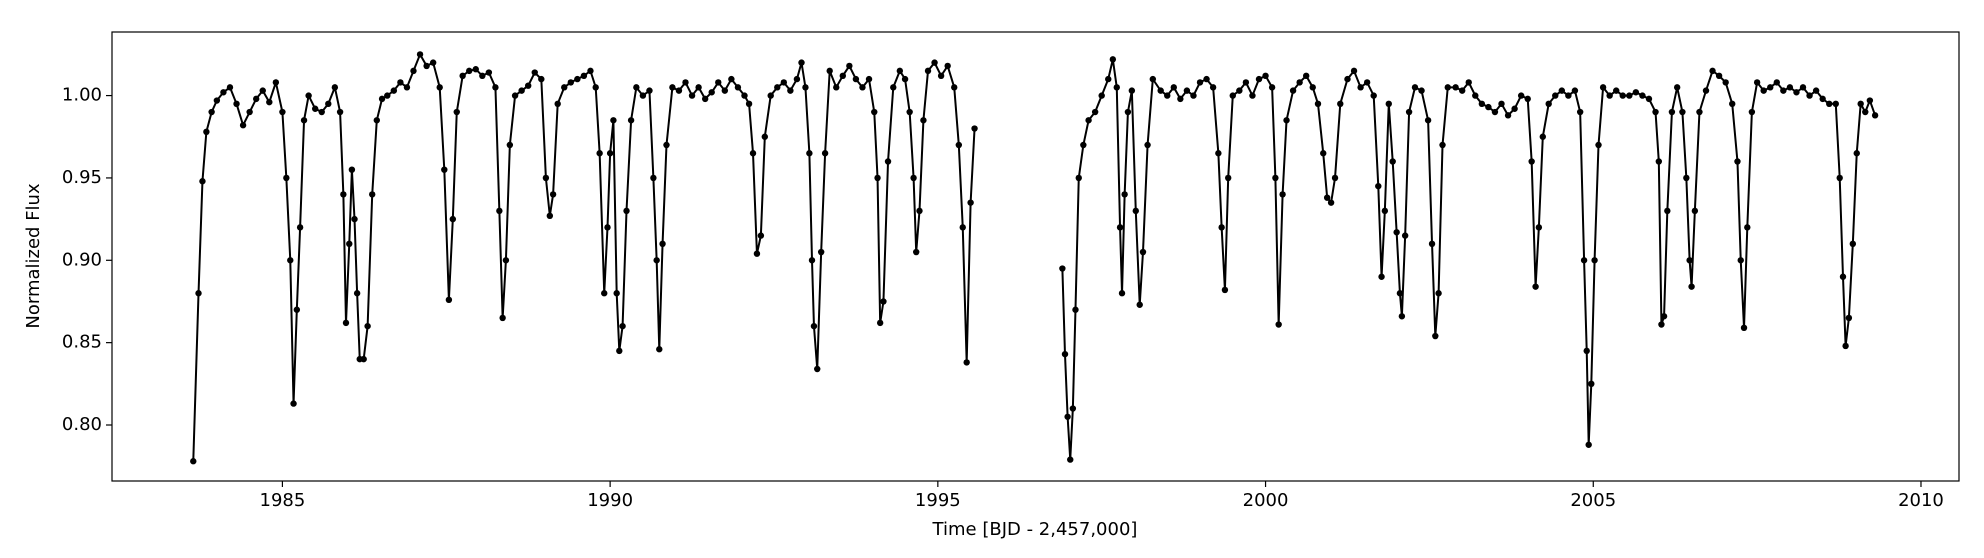  Describe the element at coordinates (1593, 500) in the screenshot. I see `x-tick-label: 2005` at that location.